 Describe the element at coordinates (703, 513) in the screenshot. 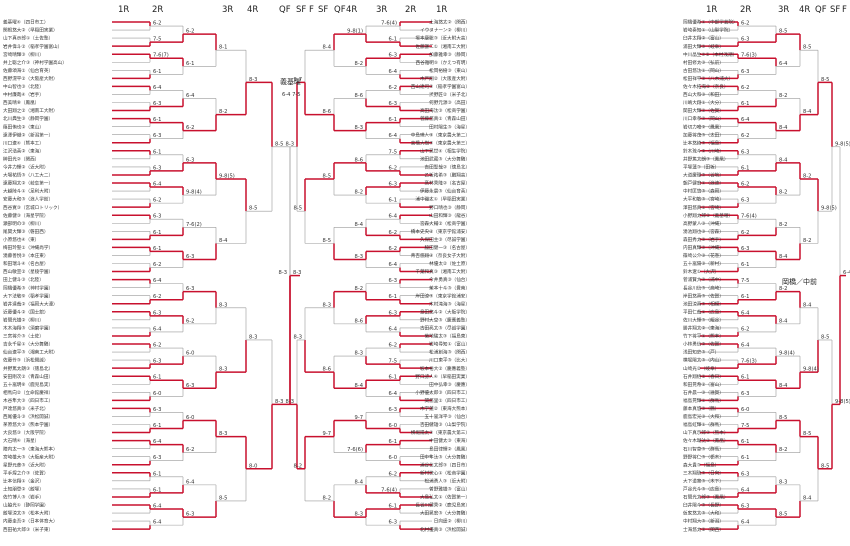

I see `player-name: 仮家悠太③（大和）` at that location.